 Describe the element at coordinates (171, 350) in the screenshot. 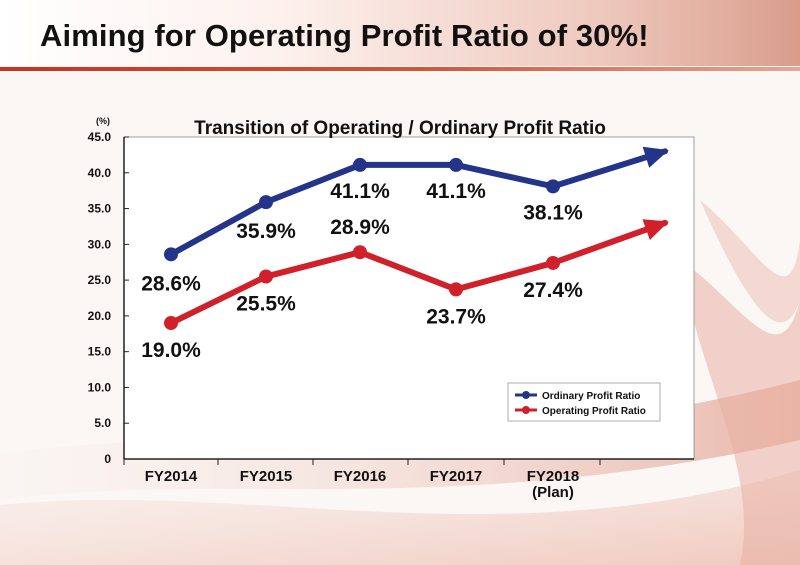

I see `data-label-operating: 19.0%` at that location.